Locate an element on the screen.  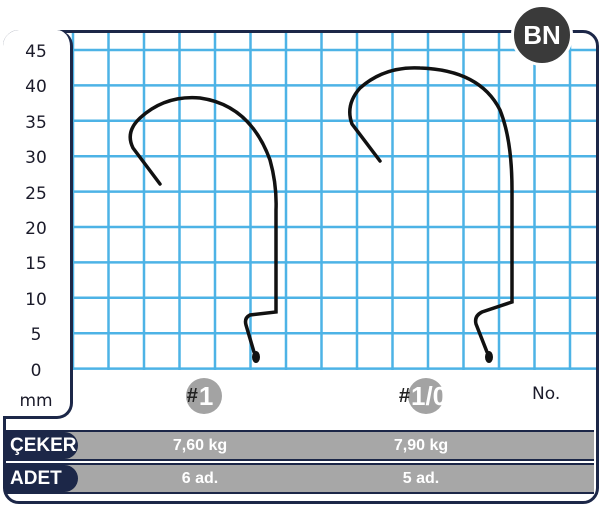
row-label: ÇEKER is located at coordinates (42, 445).